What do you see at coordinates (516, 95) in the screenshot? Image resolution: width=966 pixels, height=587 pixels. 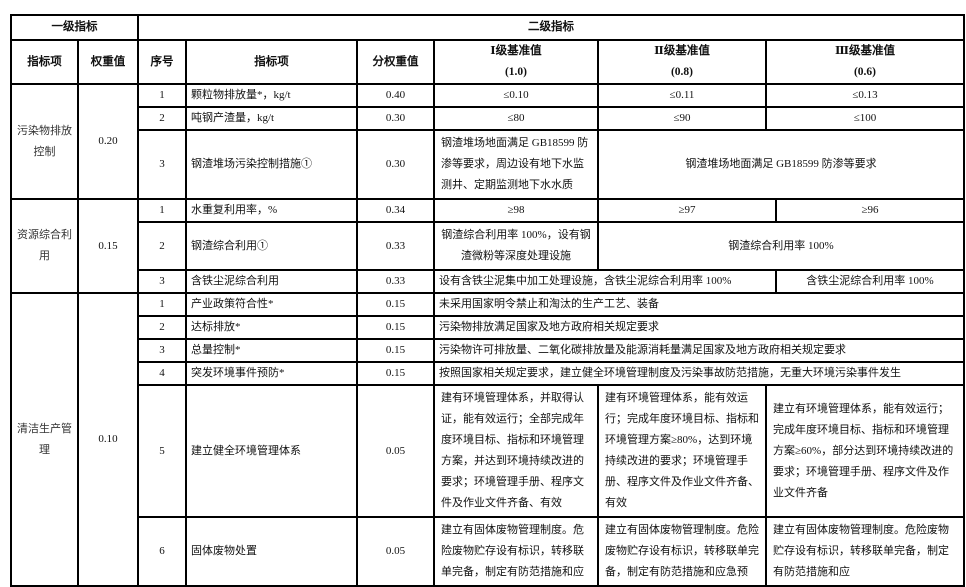 I see `grade1-value: ≤0.10` at bounding box center [516, 95].